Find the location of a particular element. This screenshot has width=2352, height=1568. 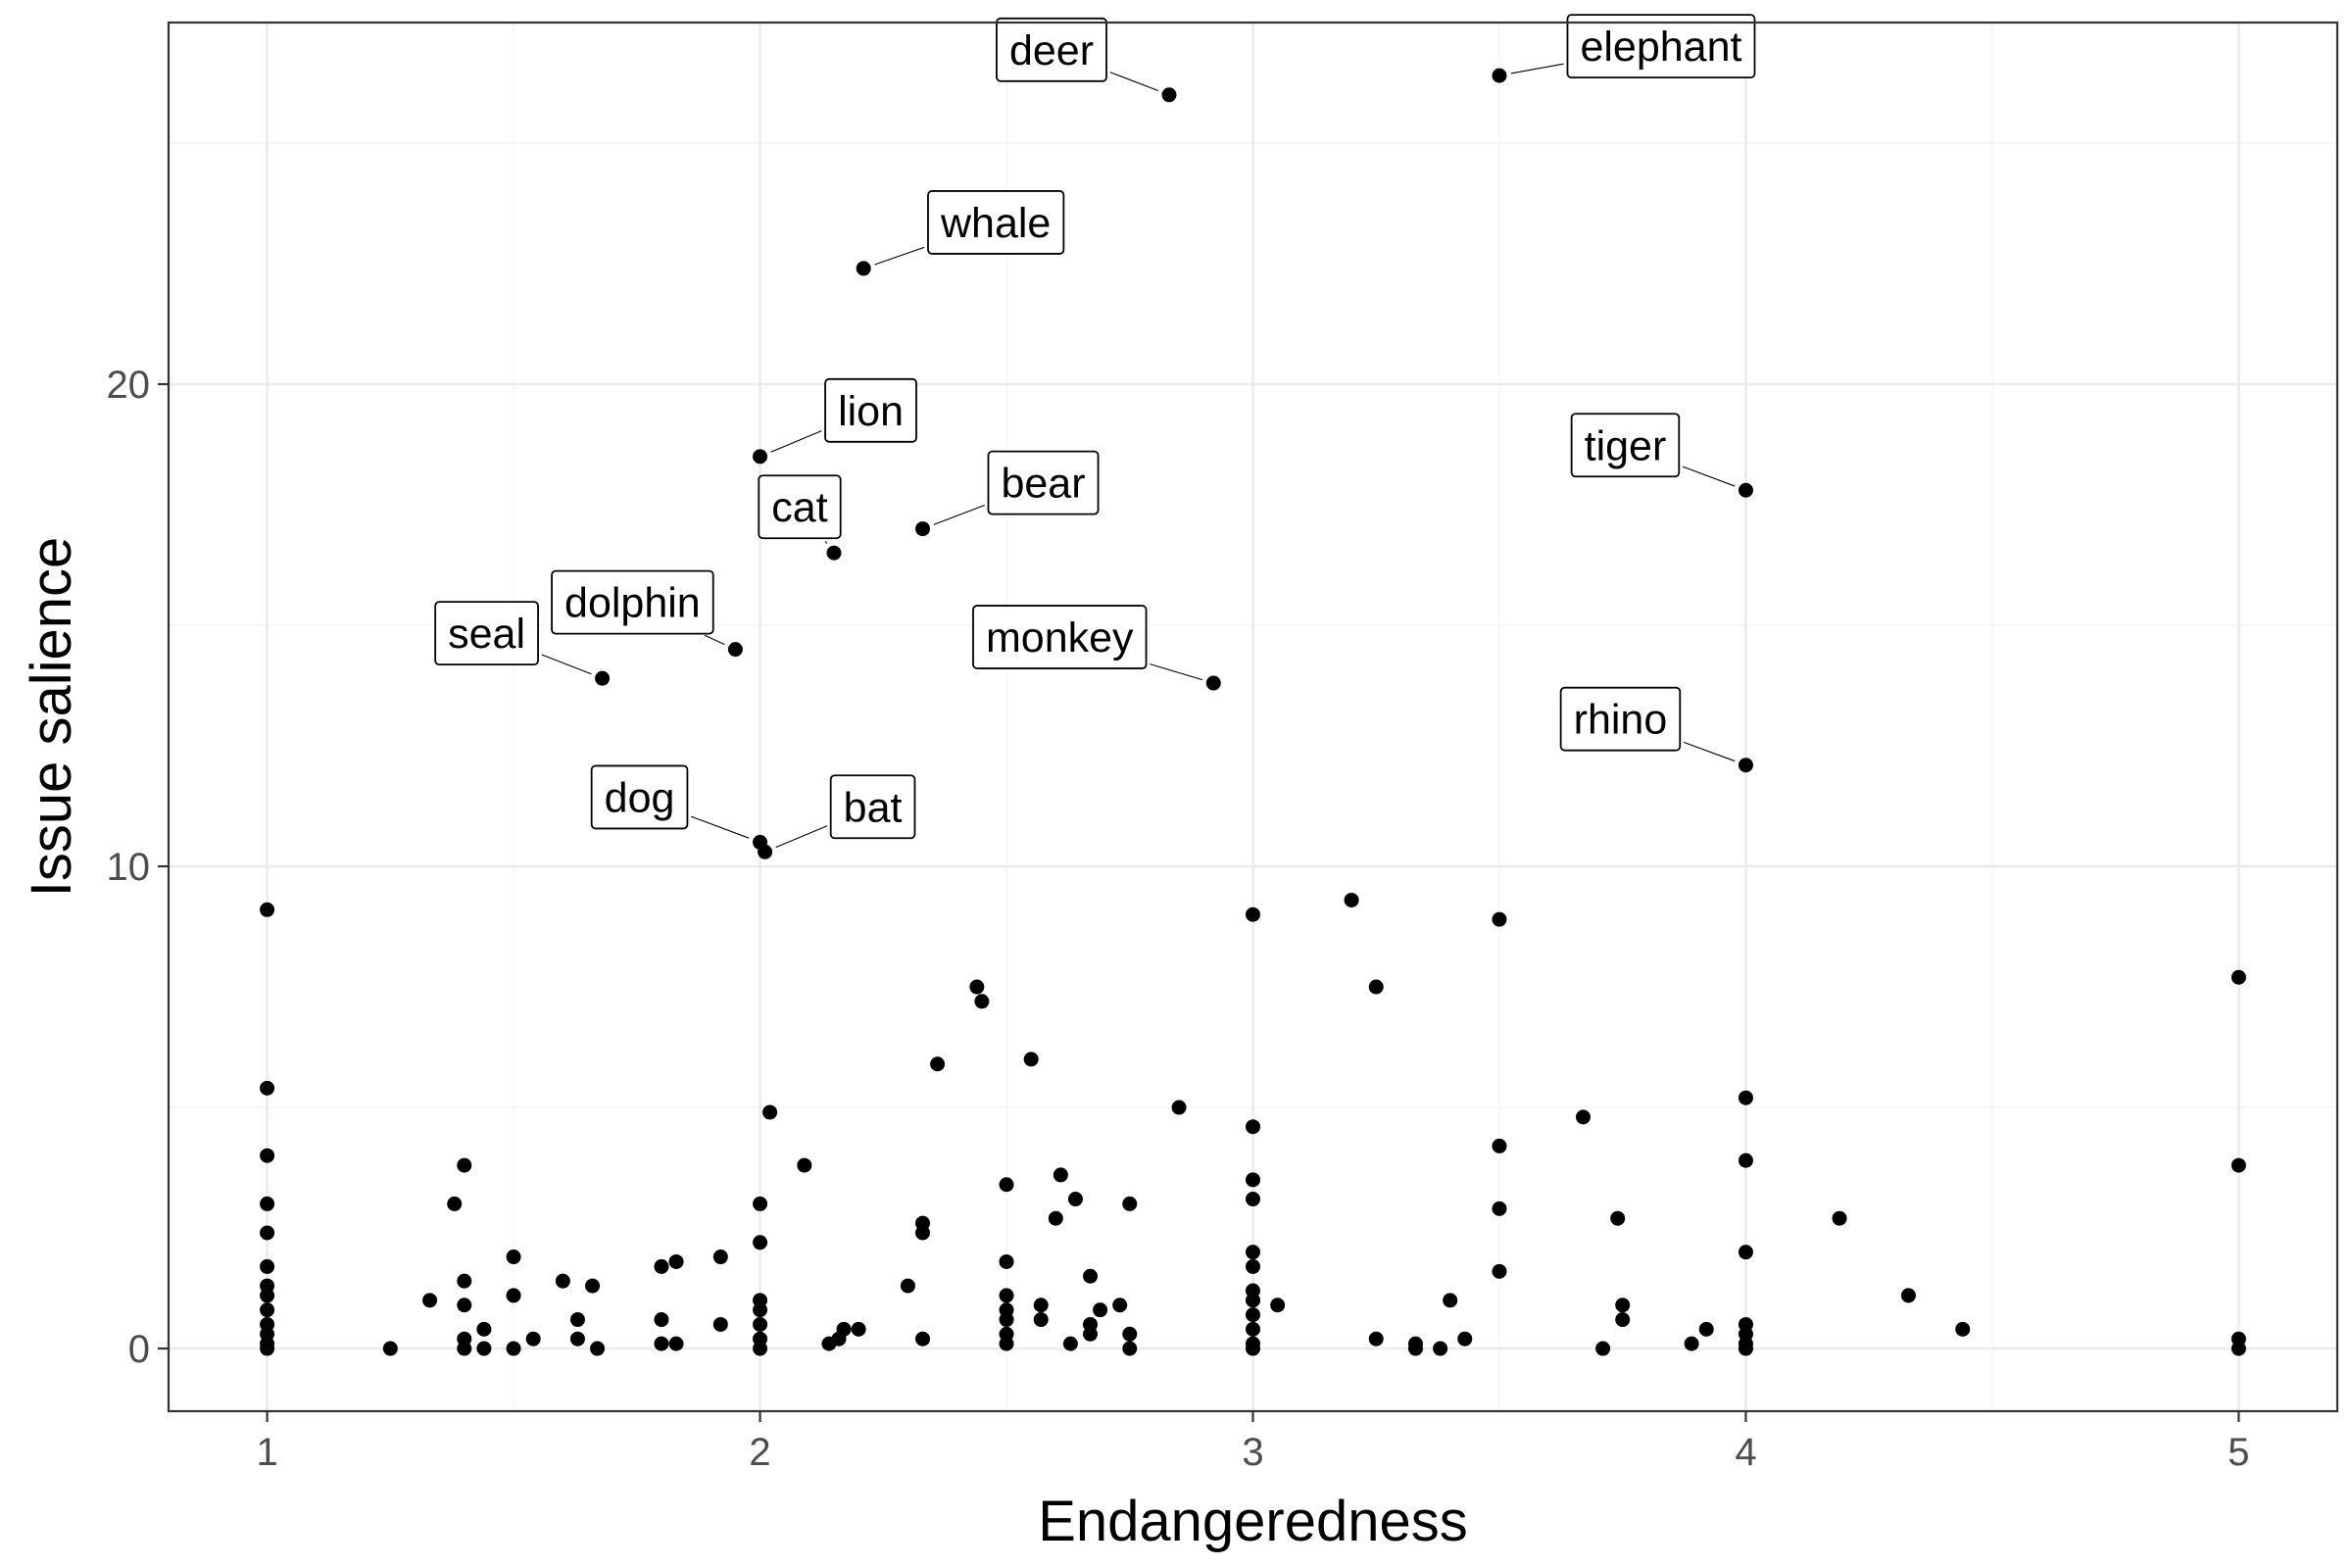

label-box-dog is located at coordinates (639, 797).